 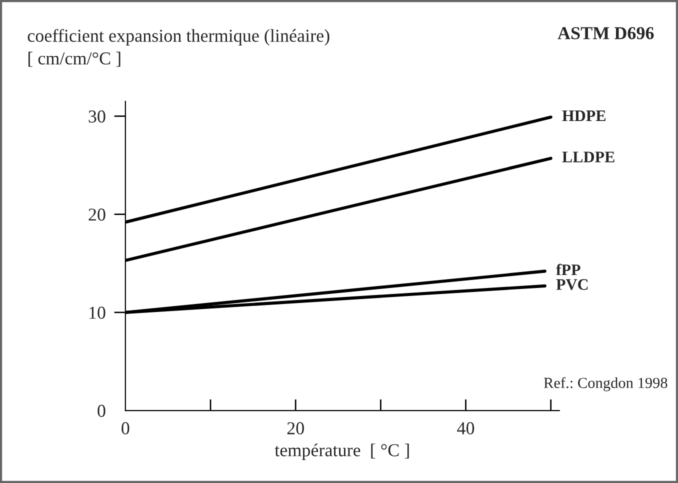 What do you see at coordinates (465, 428) in the screenshot?
I see `x-tick-label: 40` at bounding box center [465, 428].